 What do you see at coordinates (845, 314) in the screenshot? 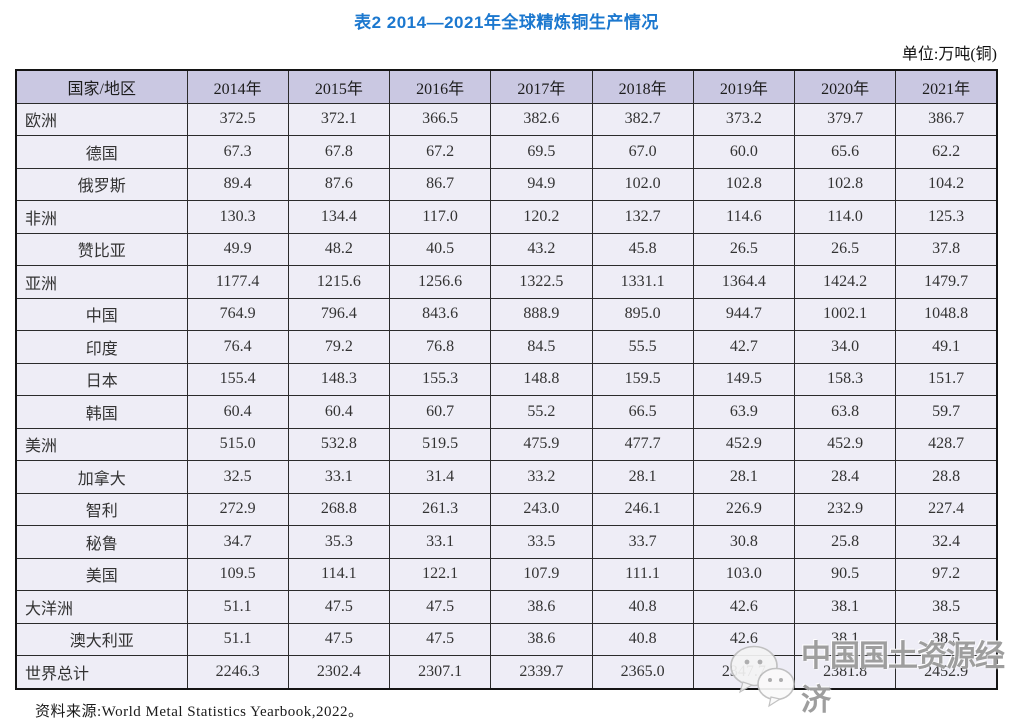
I see `value-cell: 1002.1` at bounding box center [845, 314].